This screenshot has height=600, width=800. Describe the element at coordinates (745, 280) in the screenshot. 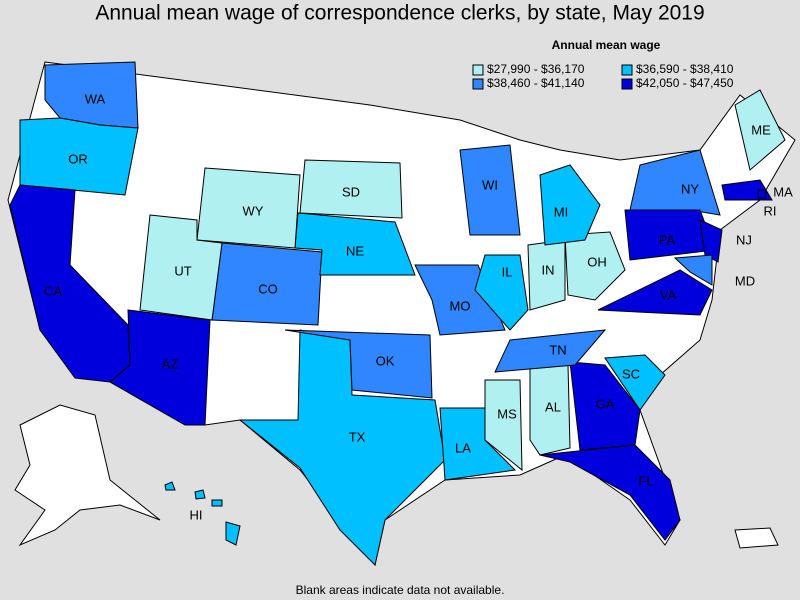

I see `state-label: MD` at that location.